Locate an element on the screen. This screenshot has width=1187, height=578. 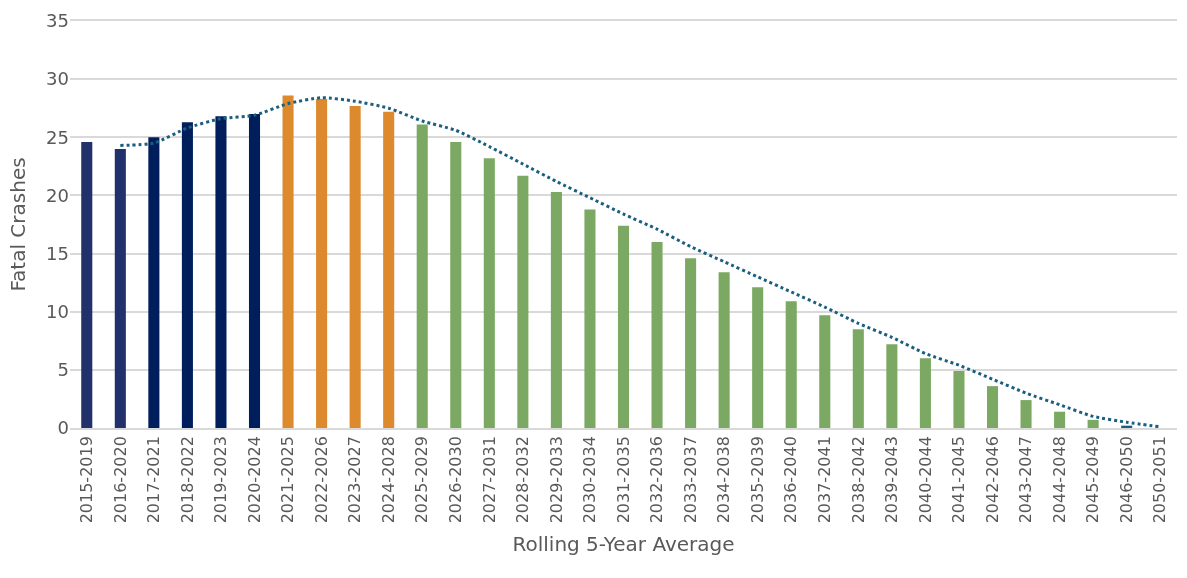
x-tick-label: 2033-2037 is located at coordinates (690, 480).